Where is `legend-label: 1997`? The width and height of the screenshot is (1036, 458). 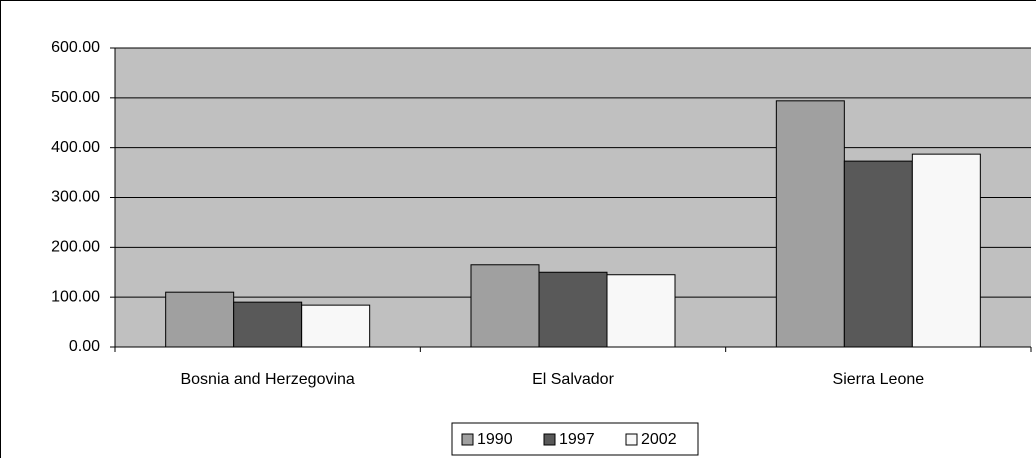
legend-label: 1997 is located at coordinates (577, 439).